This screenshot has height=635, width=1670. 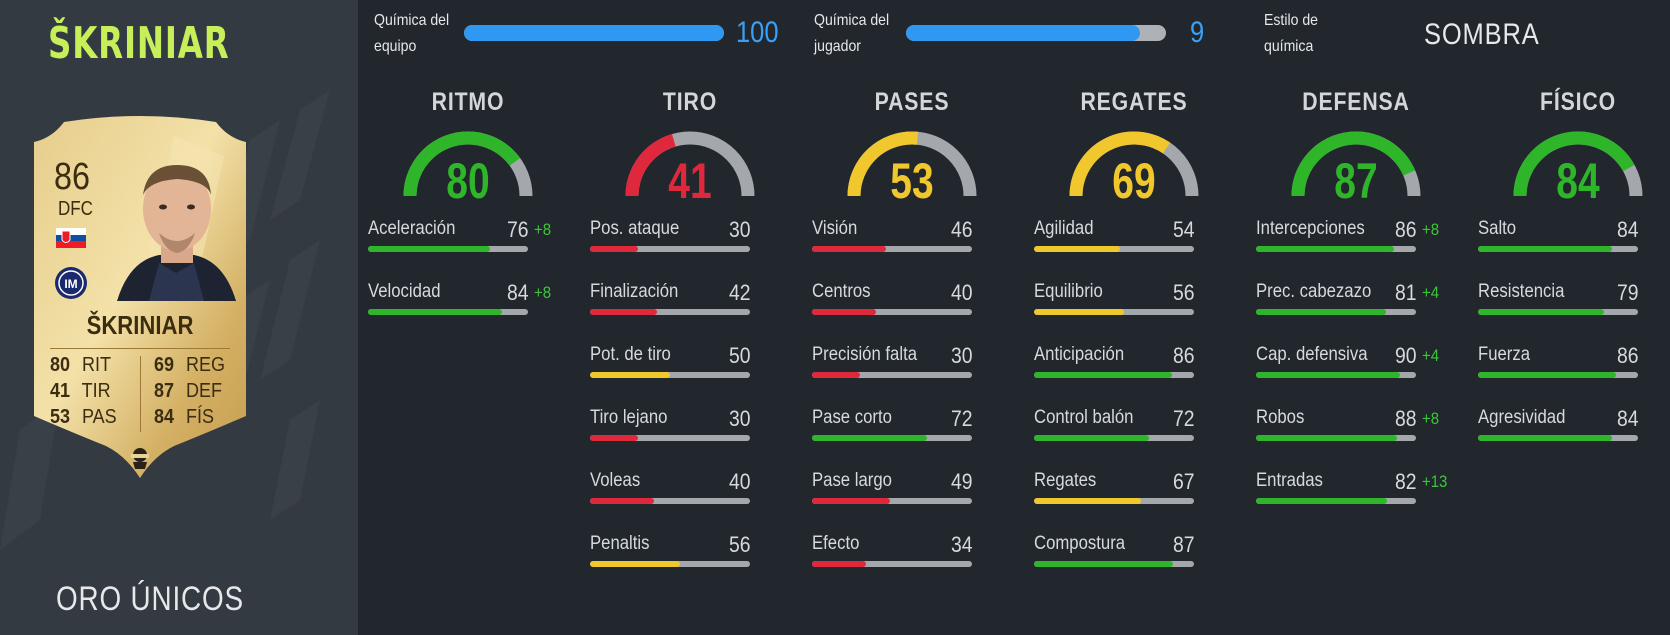 What do you see at coordinates (1558, 363) in the screenshot?
I see `stat-row: Fuerza 86` at bounding box center [1558, 363].